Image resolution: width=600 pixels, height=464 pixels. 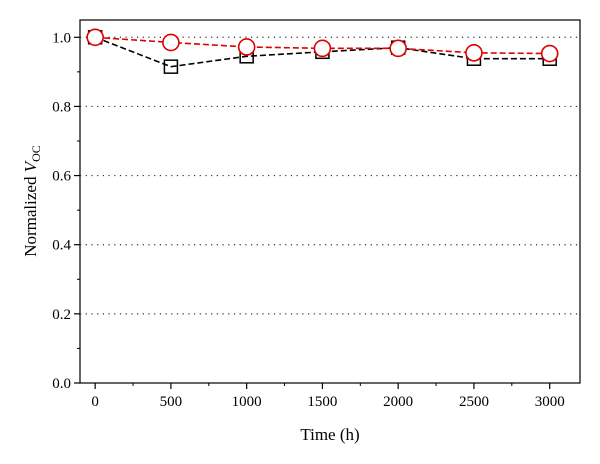 I want to click on y-tick-label-4: 0.8, so click(x=61, y=107).